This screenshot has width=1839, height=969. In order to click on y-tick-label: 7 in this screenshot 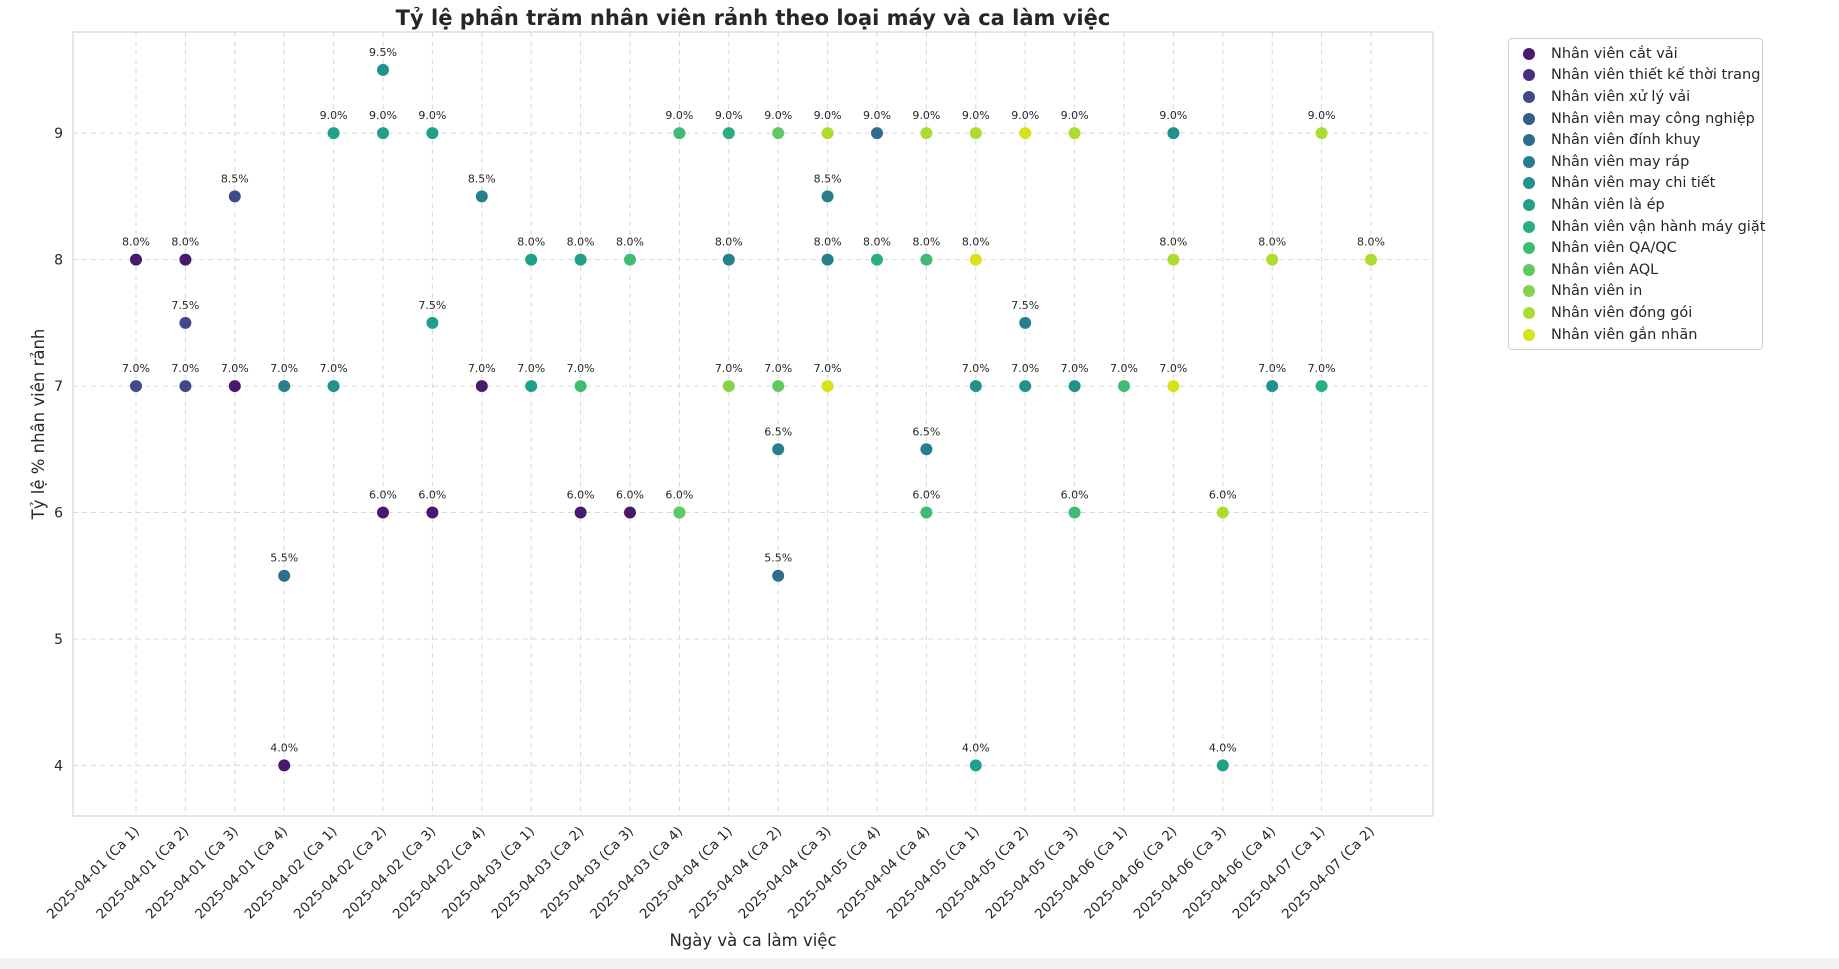, I will do `click(58, 387)`.